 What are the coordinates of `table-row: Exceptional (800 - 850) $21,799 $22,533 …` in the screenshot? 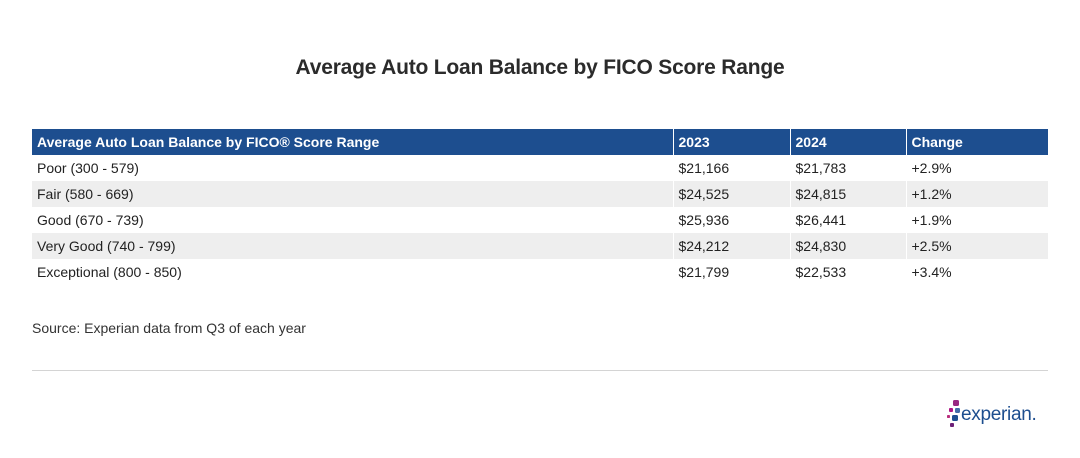 It's located at (540, 272).